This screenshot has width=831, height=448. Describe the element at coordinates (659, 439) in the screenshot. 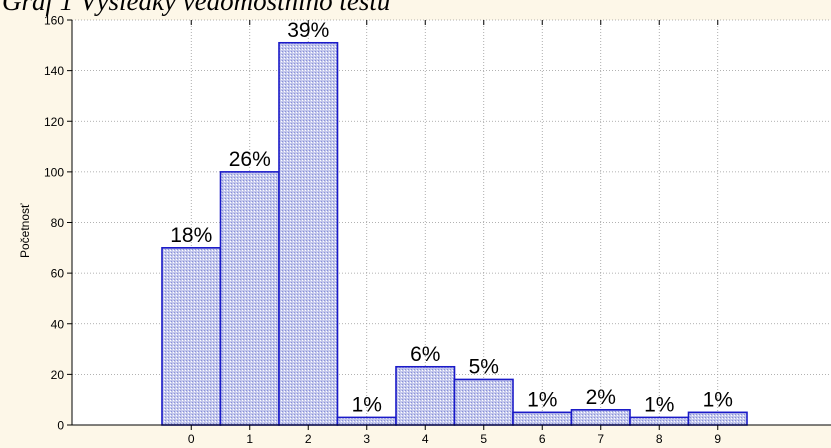

I see `x-tick-label: 8` at that location.